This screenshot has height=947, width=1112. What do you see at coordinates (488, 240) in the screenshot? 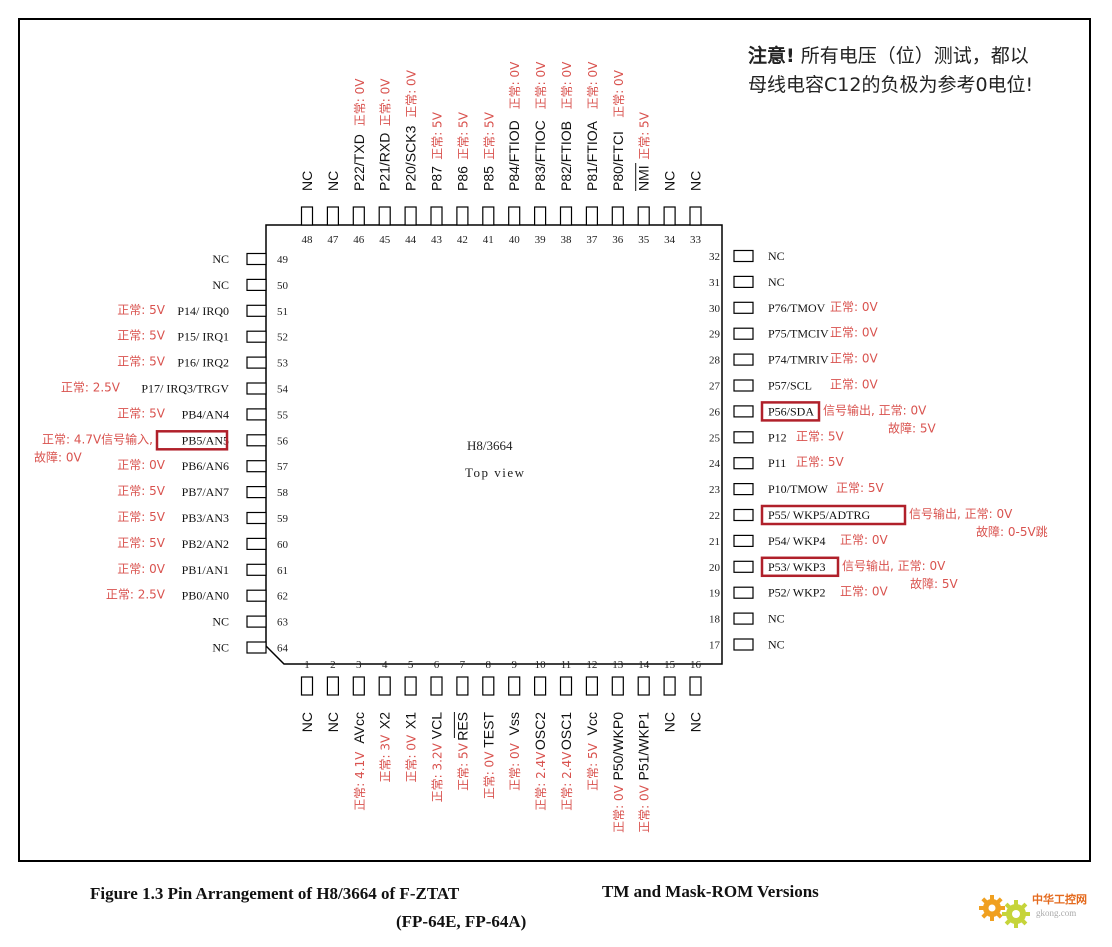
I see `pin-number: 41` at bounding box center [488, 240].